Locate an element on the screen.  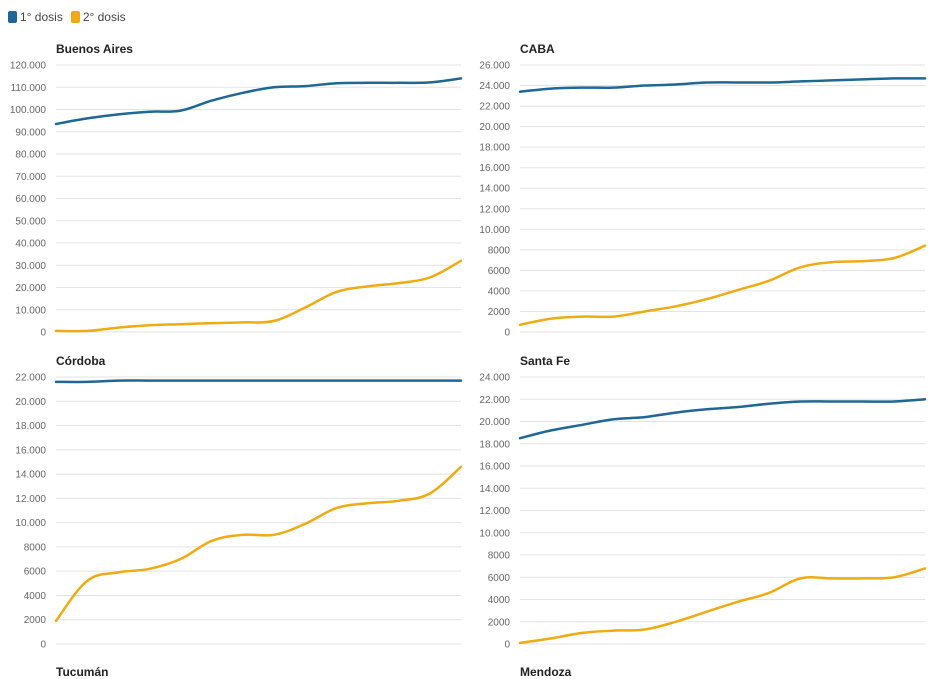
y-tick-label: 50.000 is located at coordinates (30, 221).